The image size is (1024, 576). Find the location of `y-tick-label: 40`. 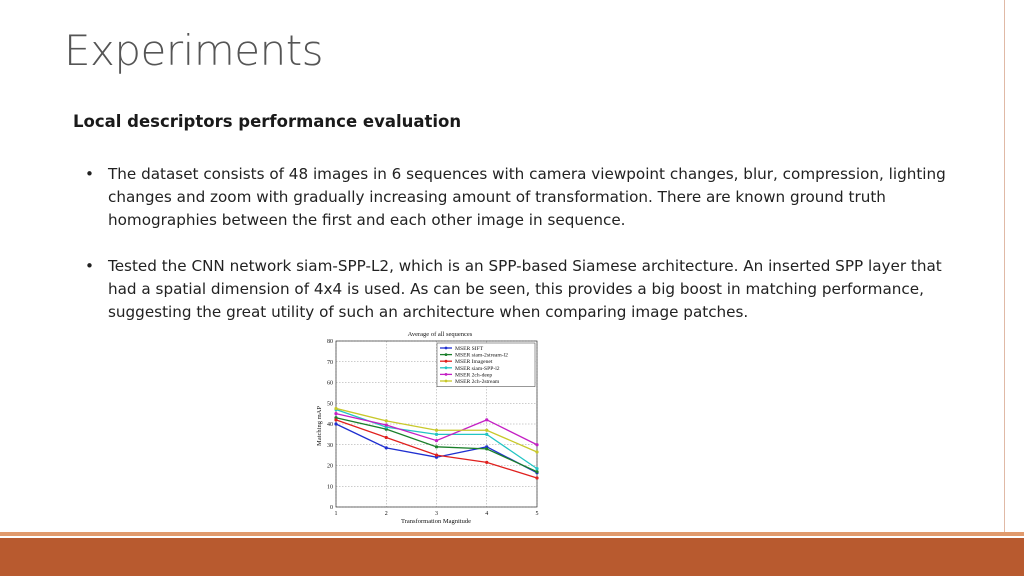

y-tick-label: 40 is located at coordinates (330, 425).